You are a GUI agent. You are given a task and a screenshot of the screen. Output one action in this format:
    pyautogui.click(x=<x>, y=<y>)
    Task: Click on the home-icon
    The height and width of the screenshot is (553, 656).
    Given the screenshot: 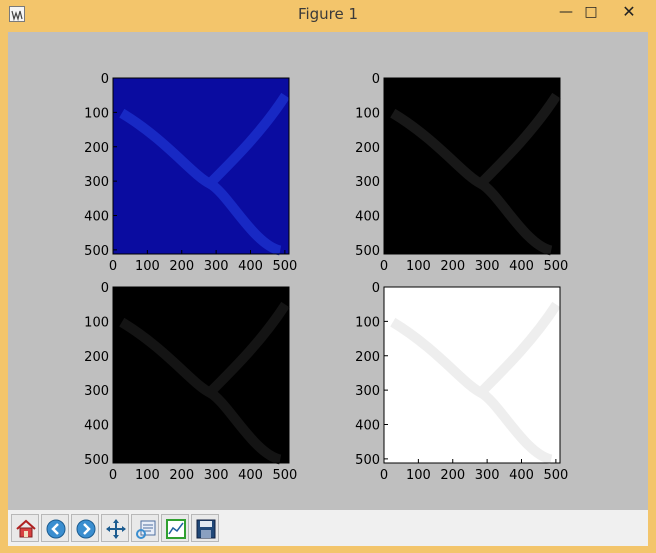 What is the action you would take?
    pyautogui.click(x=26, y=529)
    